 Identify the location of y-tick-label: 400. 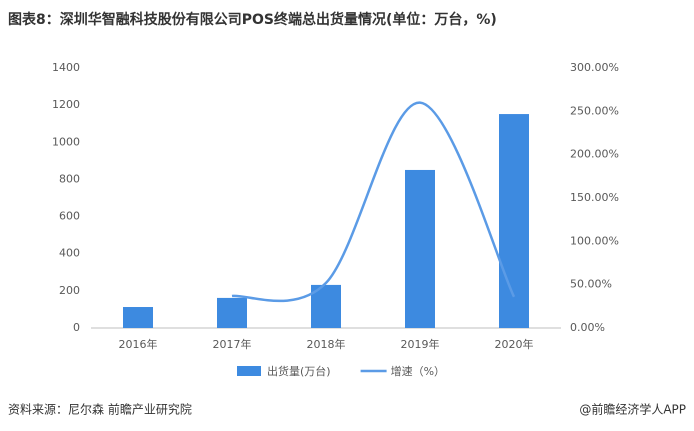
(69, 253).